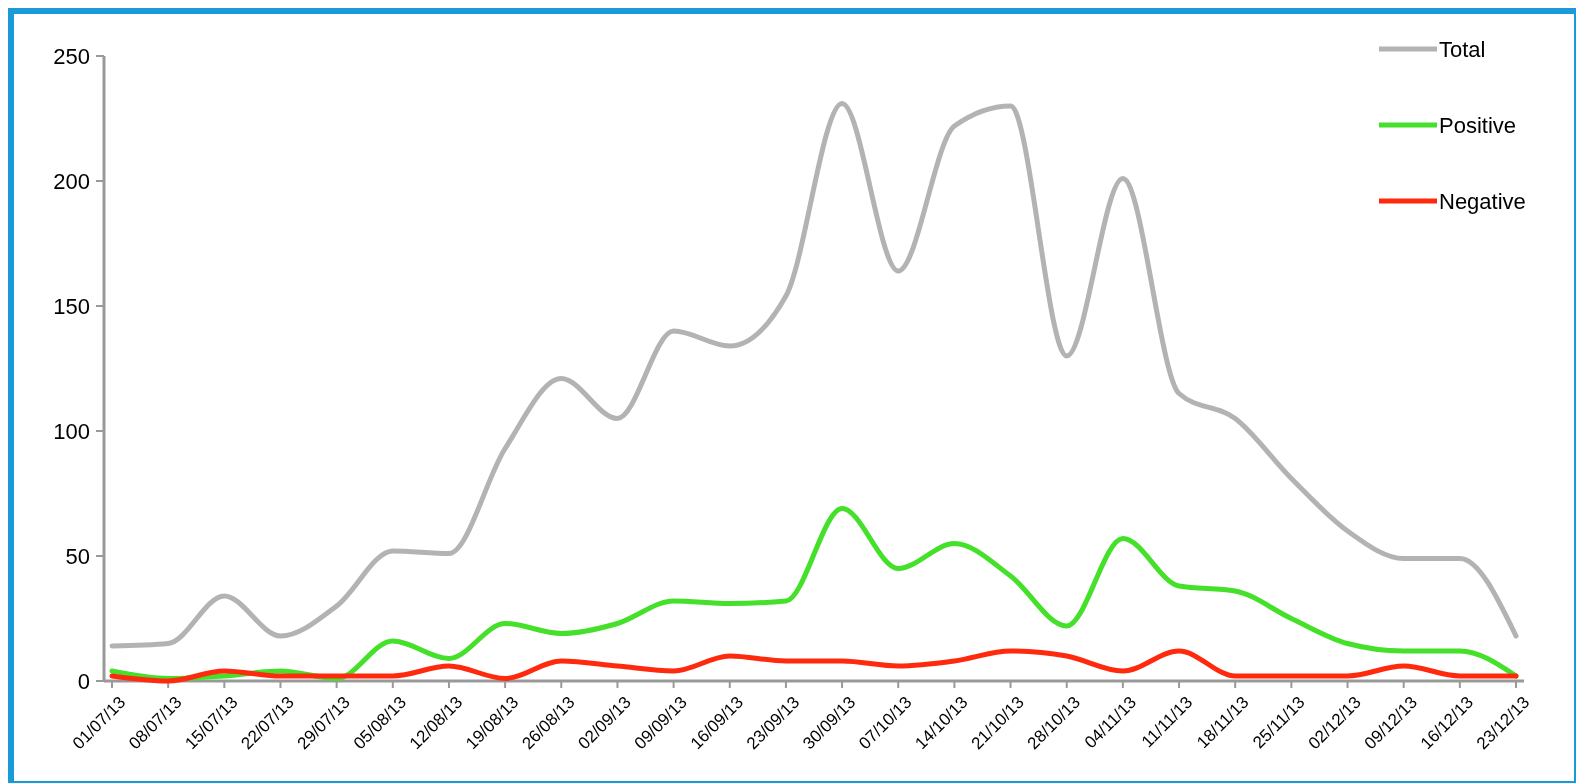 This screenshot has height=783, width=1576. Describe the element at coordinates (71, 181) in the screenshot. I see `y-tick-label: 200` at that location.